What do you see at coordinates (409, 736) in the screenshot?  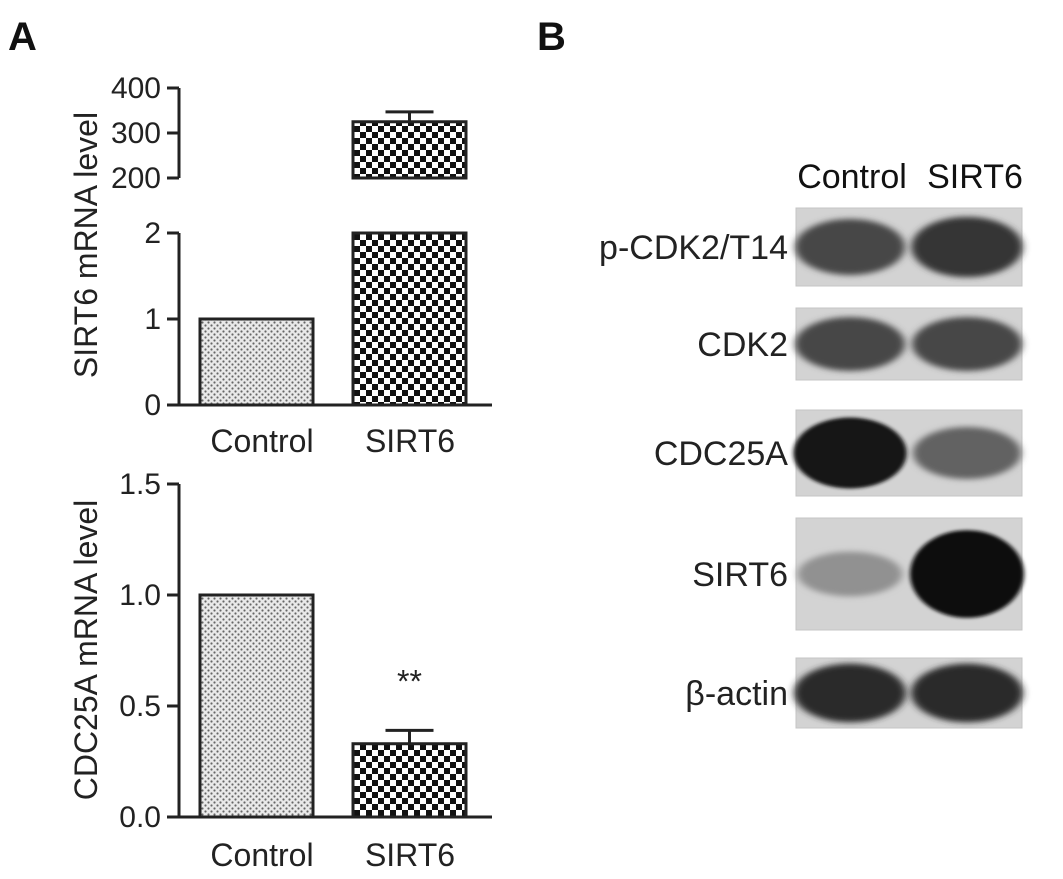 I see `chart2-errorbar-sirt6` at bounding box center [409, 736].